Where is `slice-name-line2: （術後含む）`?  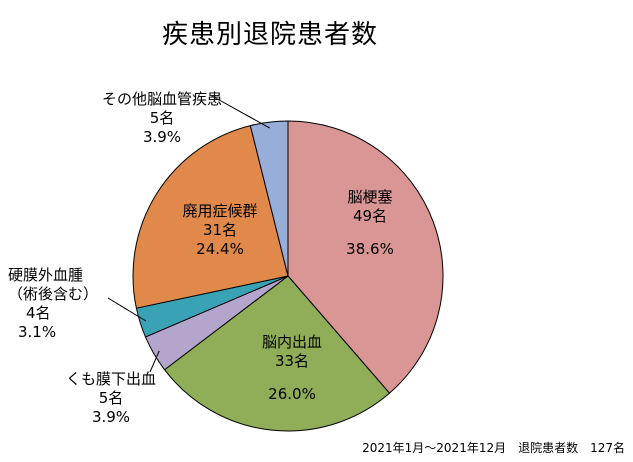 slice-name-line2: （術後含む） is located at coordinates (53, 294).